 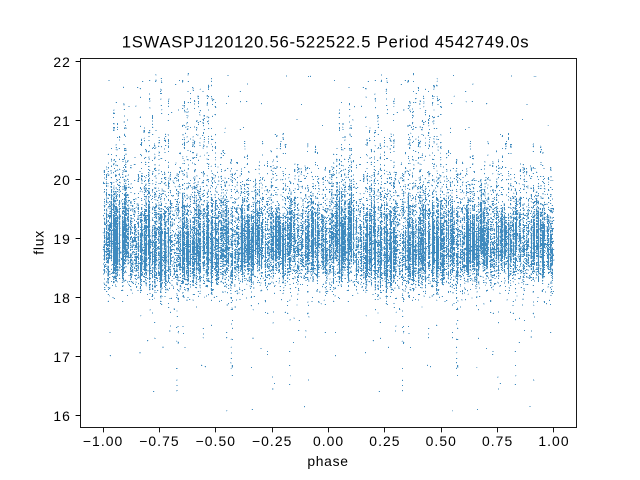 What do you see at coordinates (159, 441) in the screenshot?
I see `svg-text: −0.75` at bounding box center [159, 441].